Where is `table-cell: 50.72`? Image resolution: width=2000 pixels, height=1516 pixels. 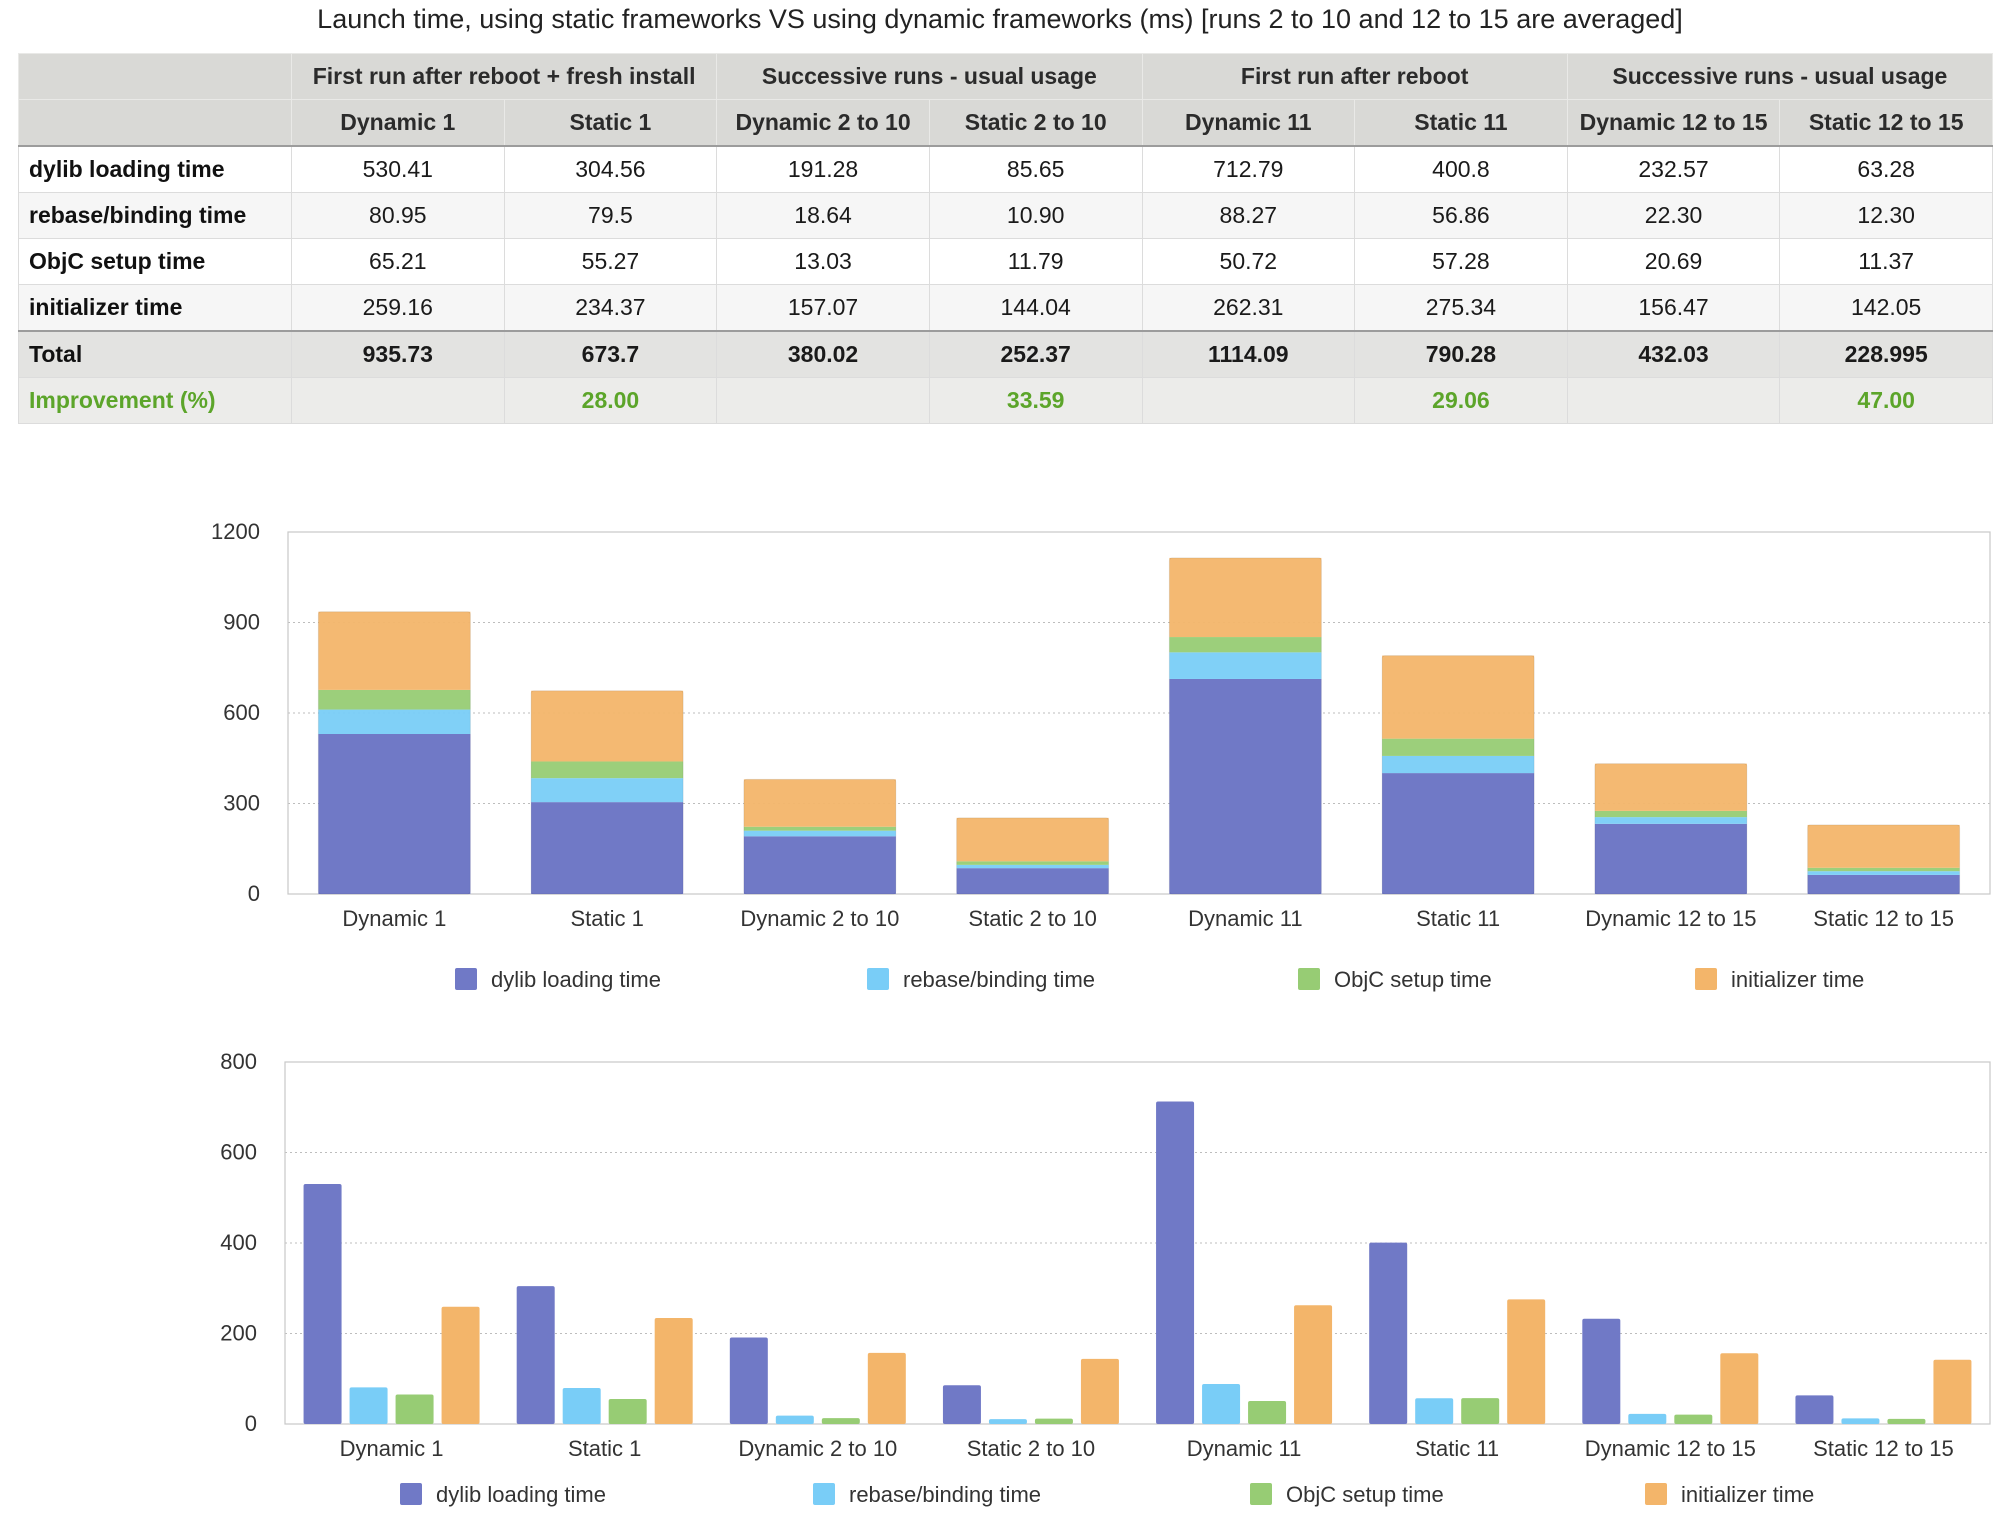
table-cell: 50.72 is located at coordinates (1248, 261).